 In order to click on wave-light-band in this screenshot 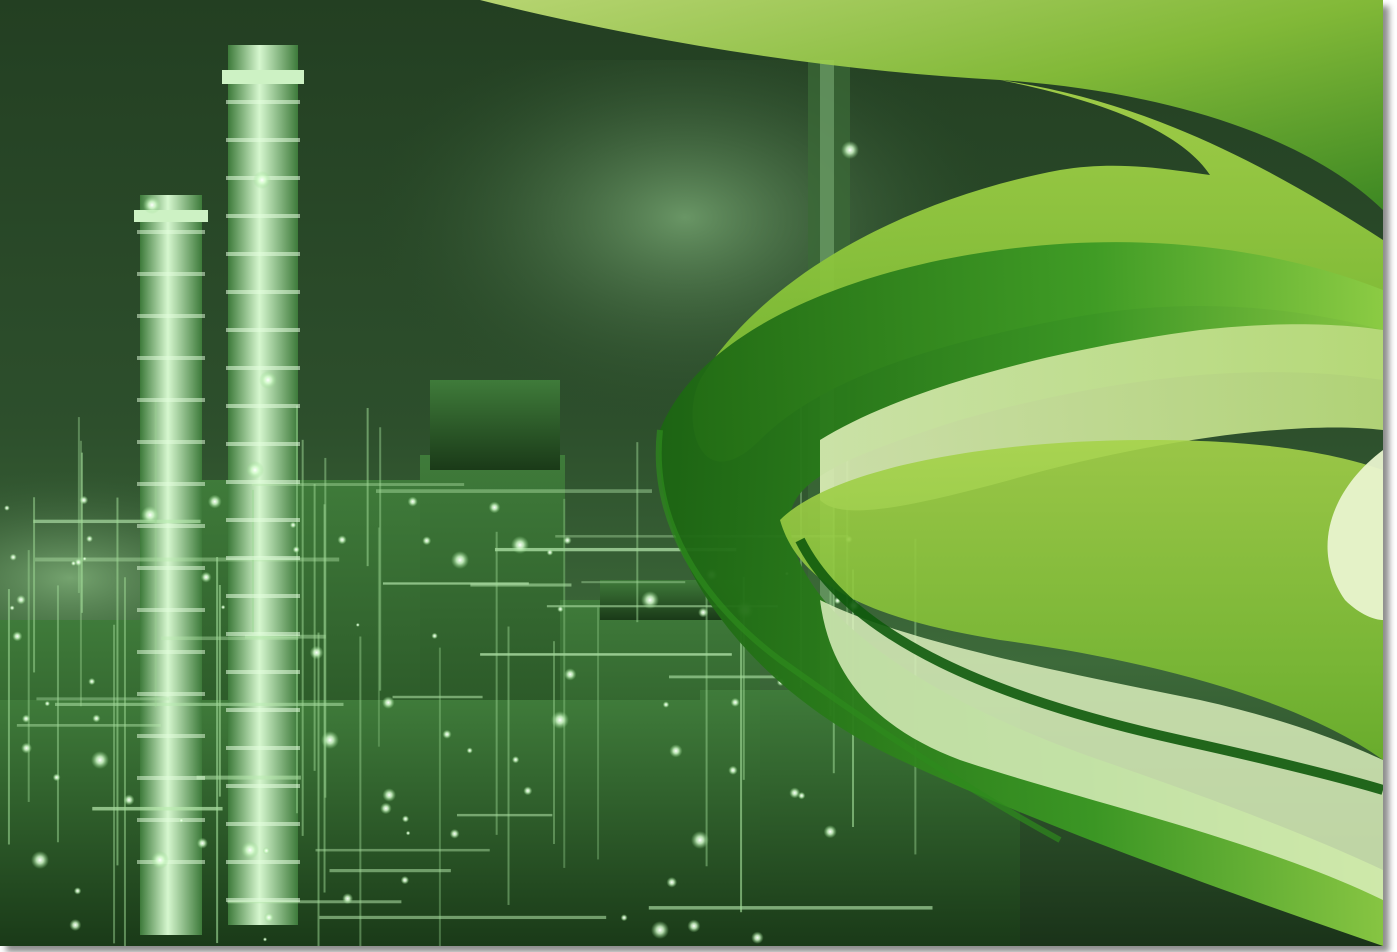, I will do `click(931, 105)`.